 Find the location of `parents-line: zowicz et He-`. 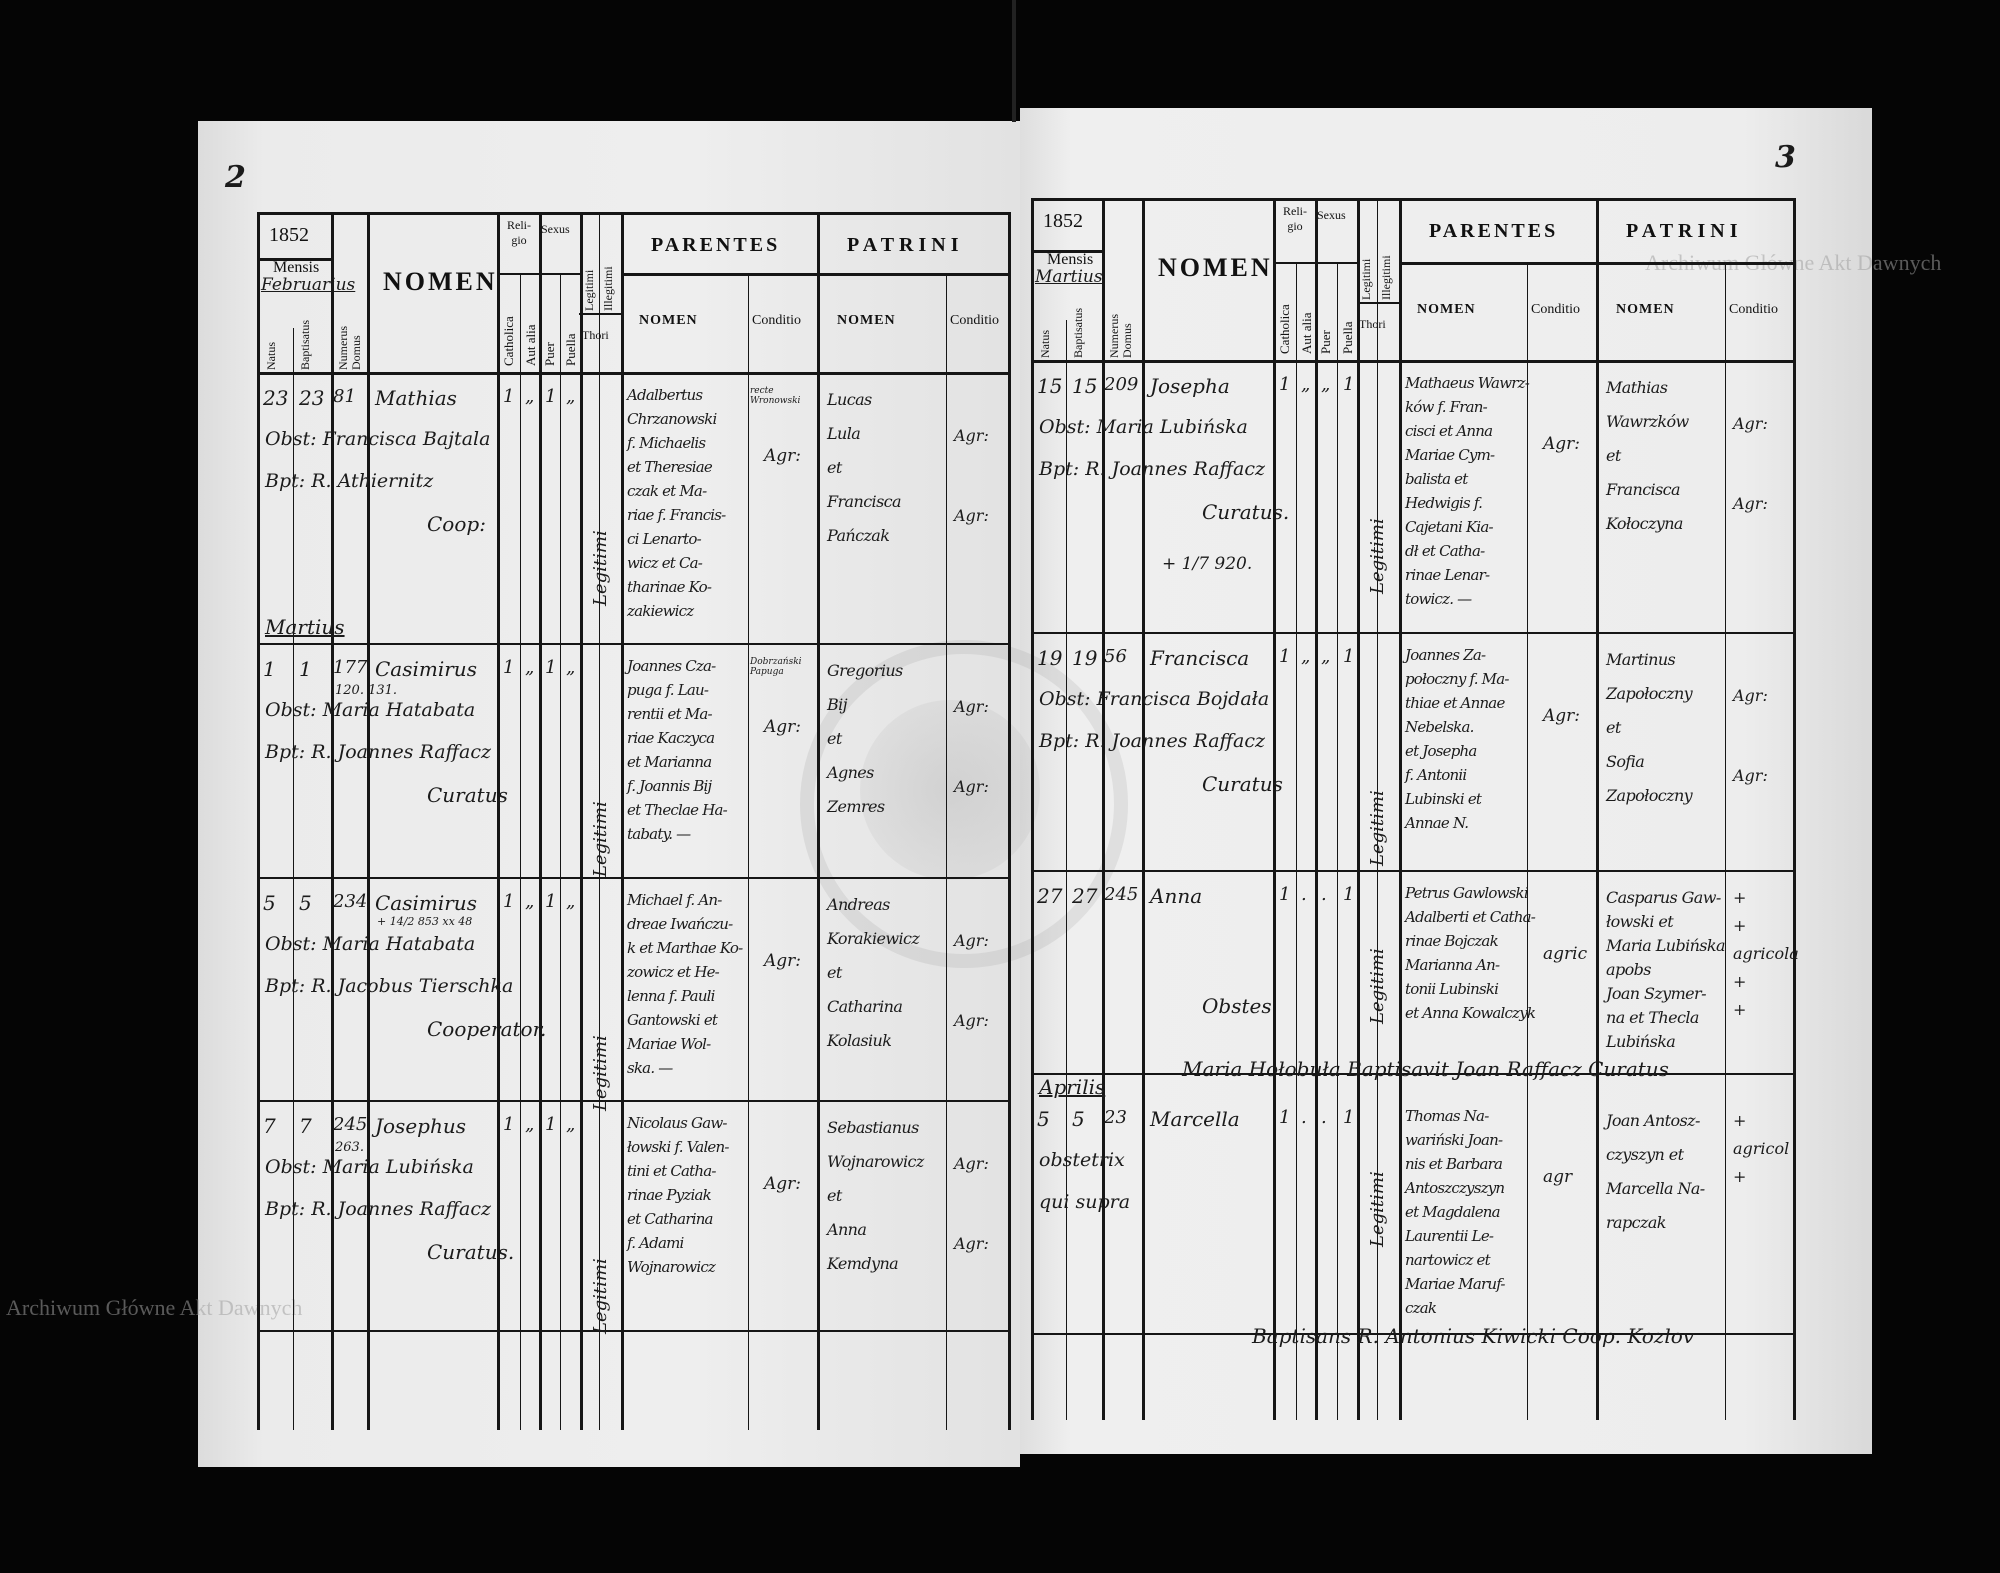

parents-line: zowicz et He- is located at coordinates (673, 972).